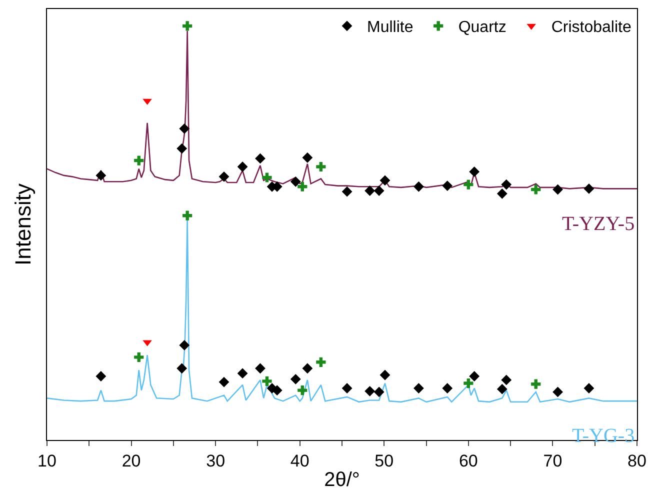 The image size is (654, 496). Describe the element at coordinates (131, 461) in the screenshot. I see `x-tick-label: 20` at that location.